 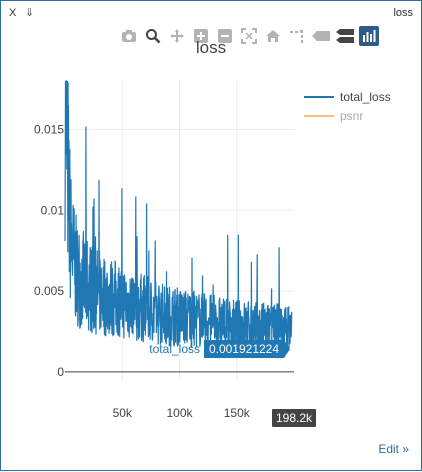 What do you see at coordinates (49, 129) in the screenshot?
I see `y-tick-label: 0.015` at bounding box center [49, 129].